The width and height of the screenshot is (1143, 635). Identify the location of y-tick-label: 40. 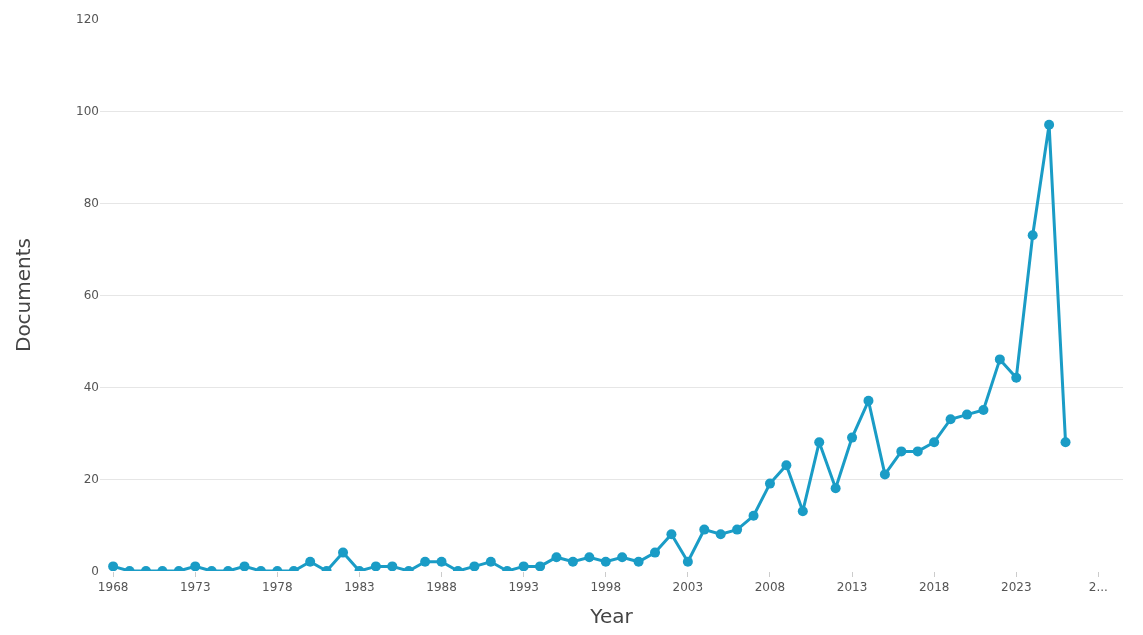
(91, 387).